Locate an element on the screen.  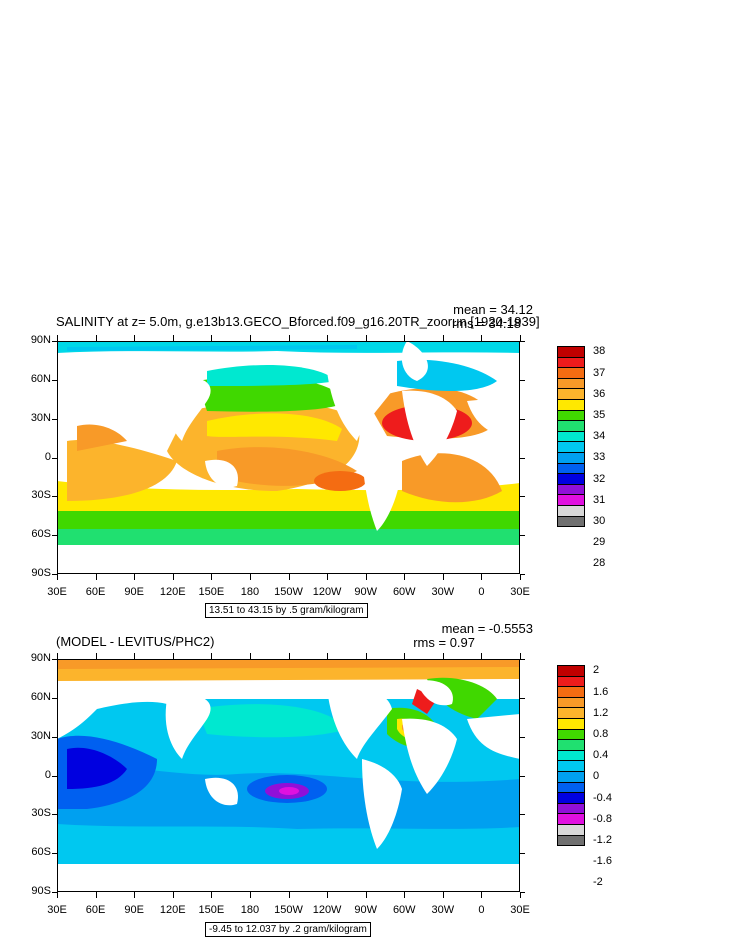
panel1-colorbar-cell is located at coordinates (571, 521).